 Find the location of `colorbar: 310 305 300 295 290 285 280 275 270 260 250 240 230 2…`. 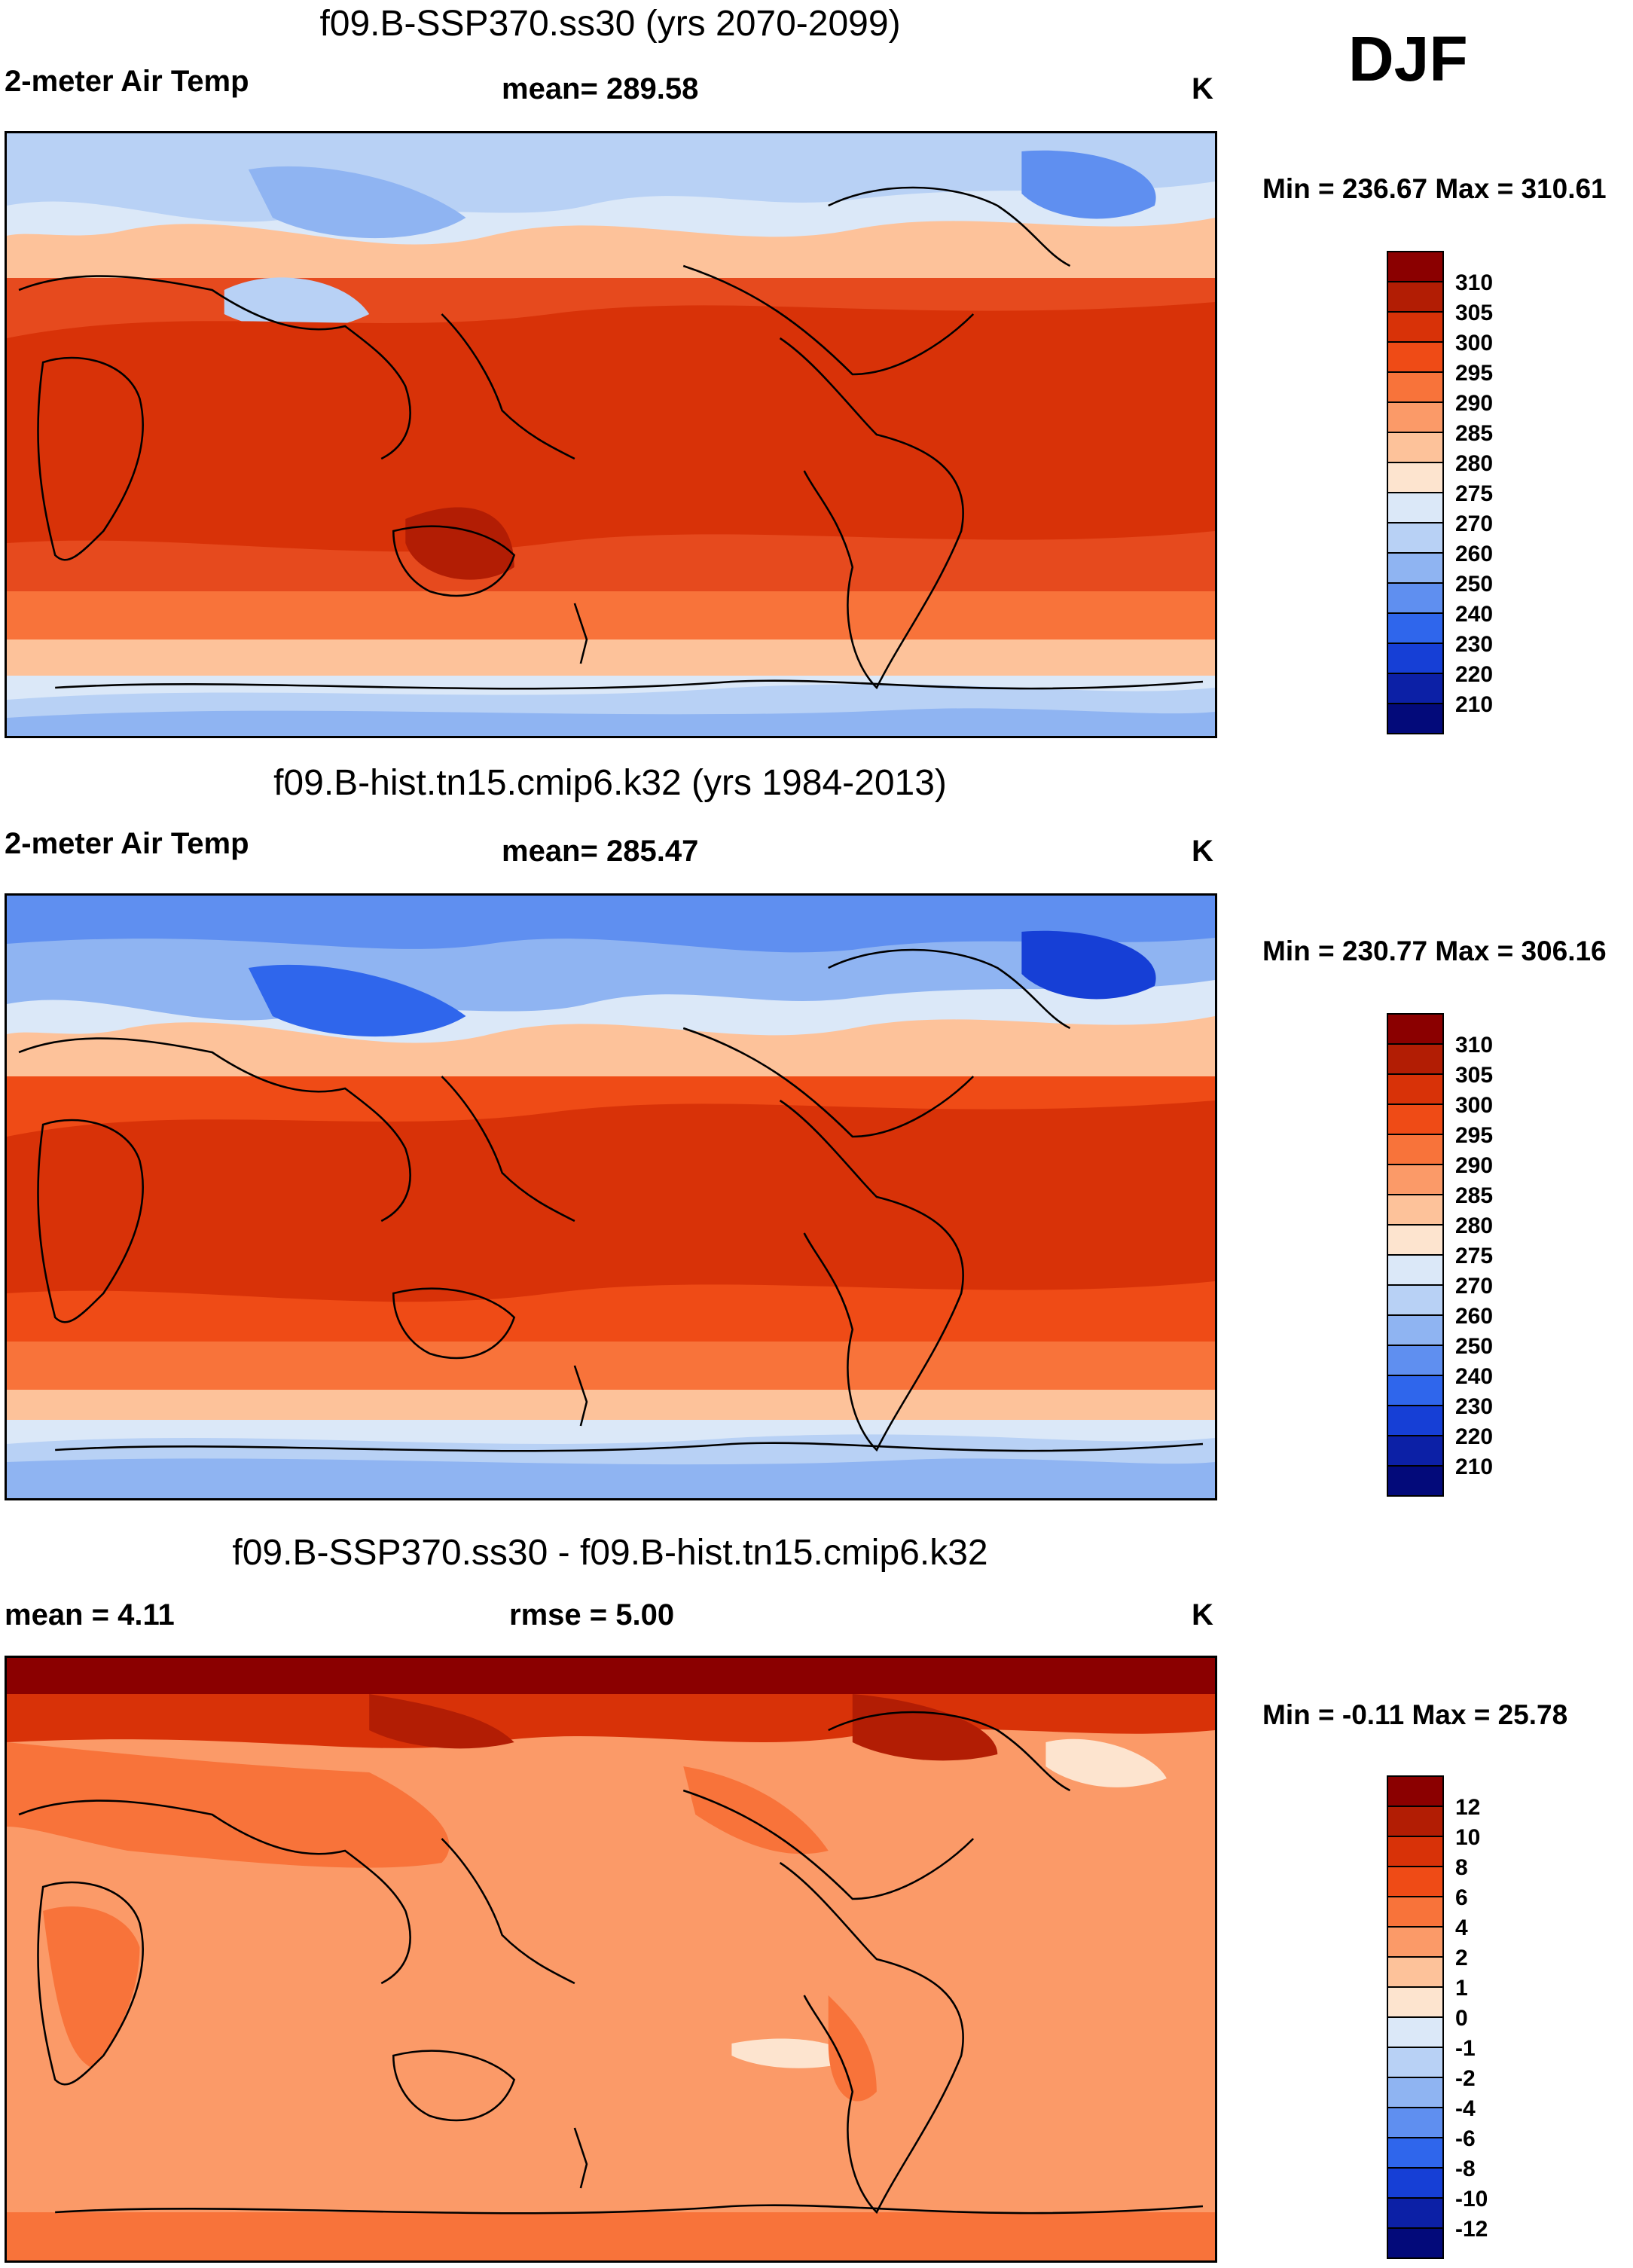

colorbar: 310 305 300 295 290 285 280 275 270 260 250 240 230 2… is located at coordinates (1454, 1254).